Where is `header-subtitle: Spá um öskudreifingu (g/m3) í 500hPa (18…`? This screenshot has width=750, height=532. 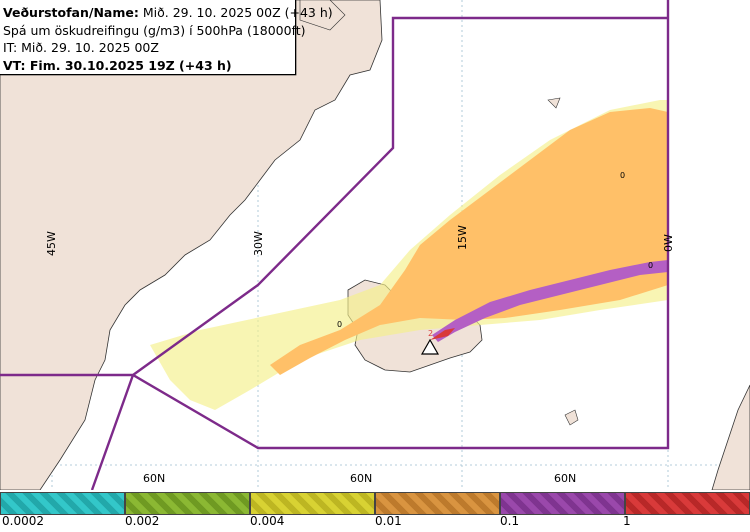 header-subtitle: Spá um öskudreifingu (g/m3) í 500hPa (18… is located at coordinates (154, 30).